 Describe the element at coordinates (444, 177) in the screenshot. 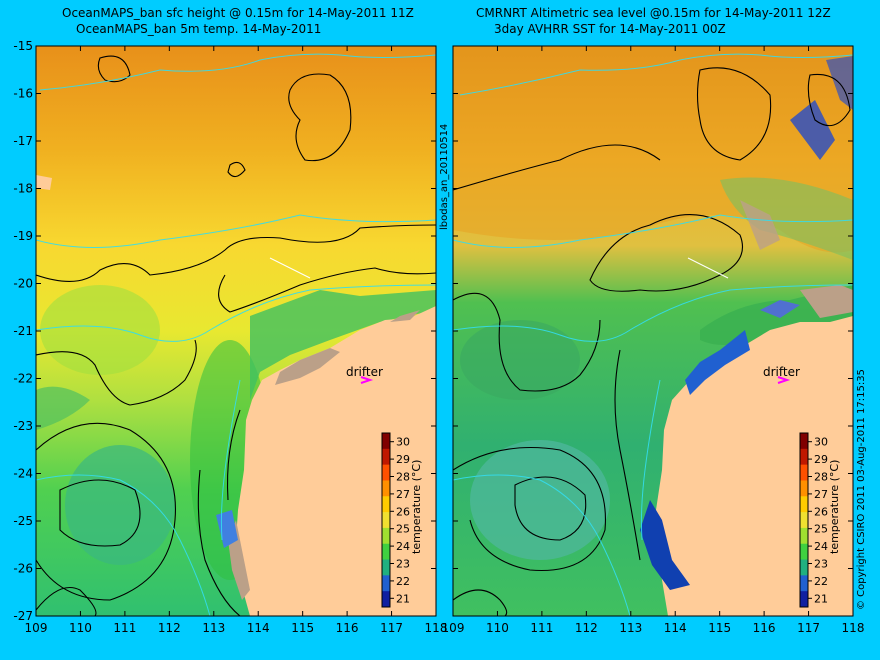

I see `side-label: lbodas_an_20110514` at that location.